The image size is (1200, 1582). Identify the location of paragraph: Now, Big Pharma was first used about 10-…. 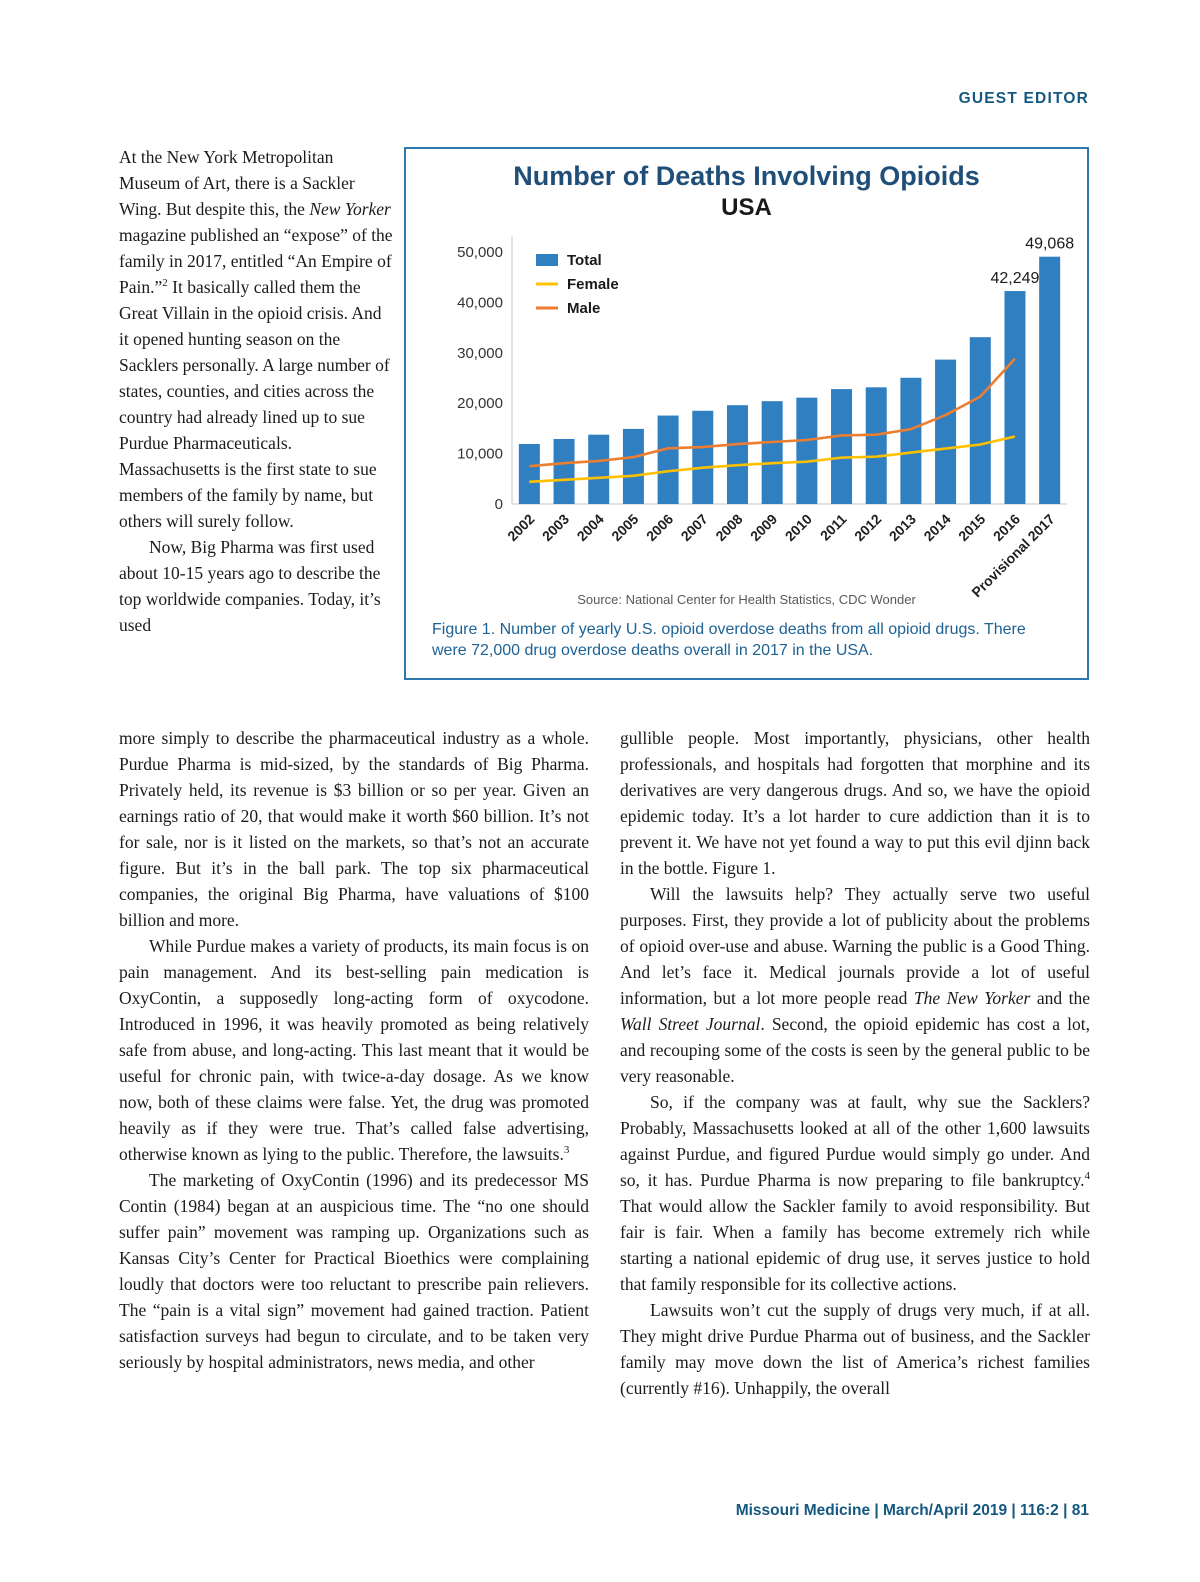
(250, 586).